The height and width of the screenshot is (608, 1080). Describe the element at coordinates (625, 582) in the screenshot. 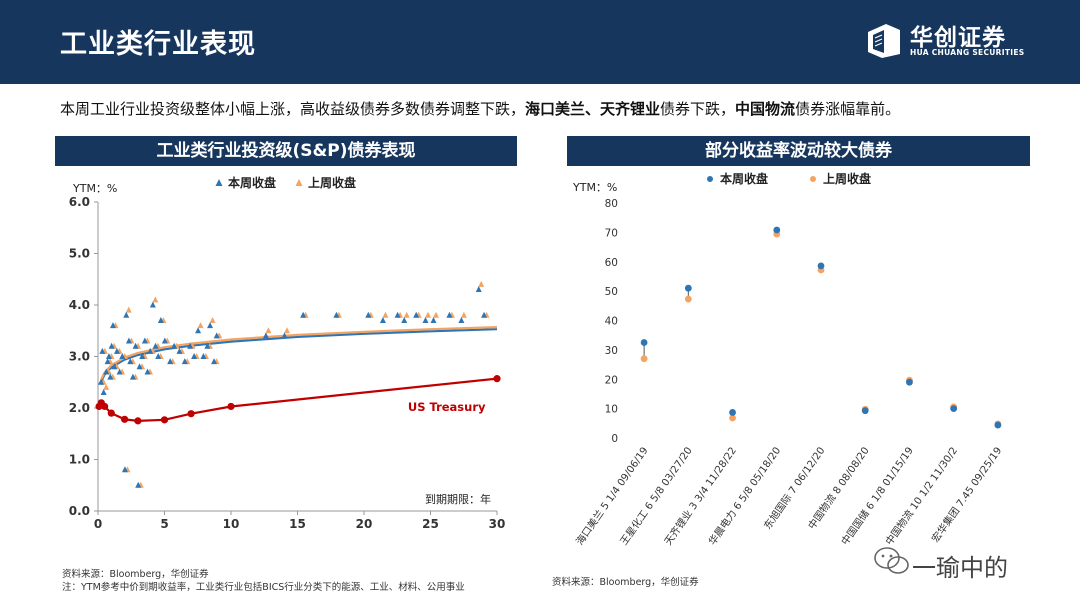

I see `right-source: 资料来源：Bloomberg，华创证券` at that location.